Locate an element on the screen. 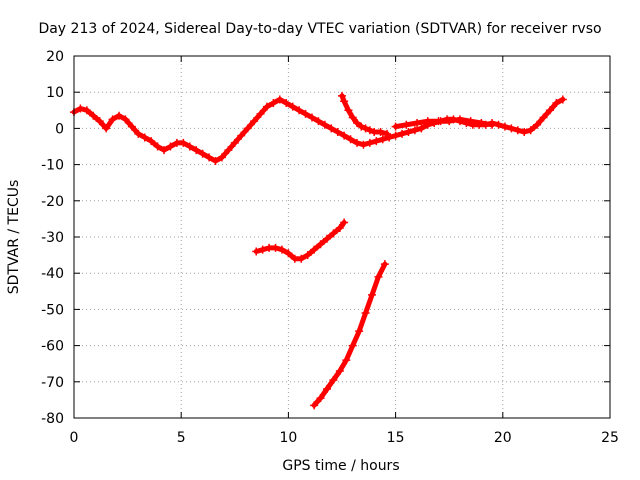  y-tick-label: -30 is located at coordinates (52, 238).